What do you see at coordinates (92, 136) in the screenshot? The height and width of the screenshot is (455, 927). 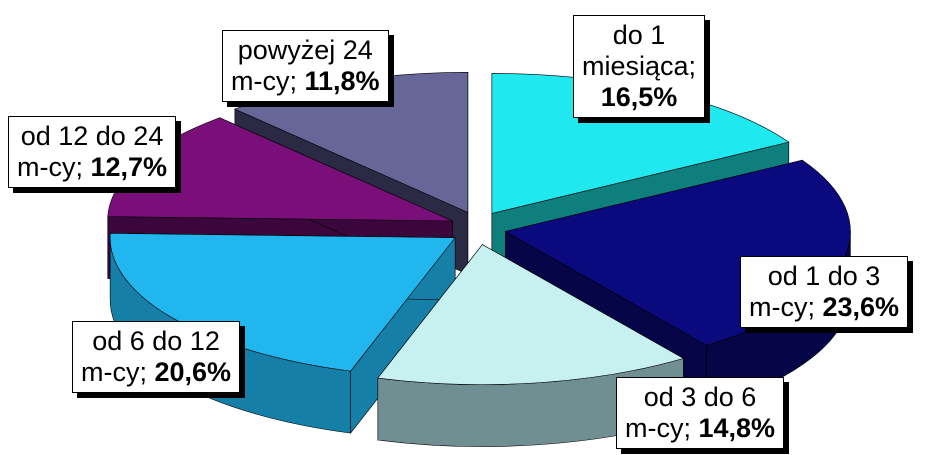 I see `label-line1: od 12 do 24` at bounding box center [92, 136].